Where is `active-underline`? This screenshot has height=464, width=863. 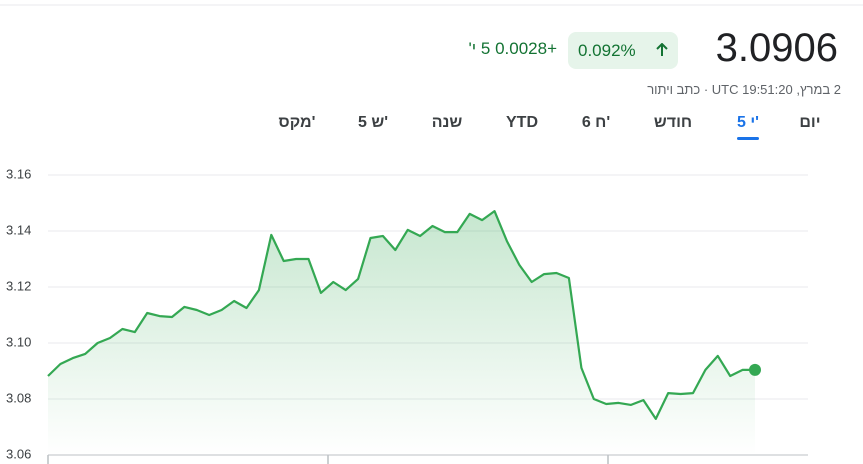 active-underline is located at coordinates (748, 138).